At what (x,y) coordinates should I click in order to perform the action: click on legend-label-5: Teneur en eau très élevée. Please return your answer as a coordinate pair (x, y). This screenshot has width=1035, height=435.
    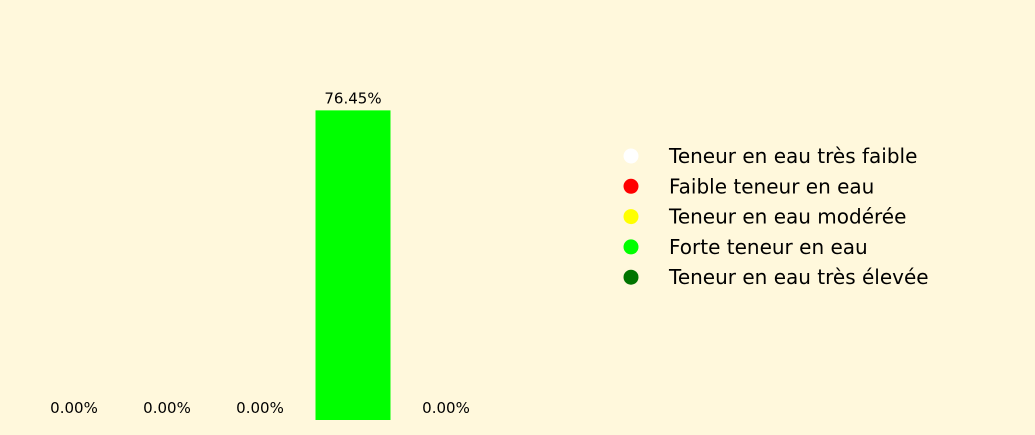
    Looking at the image, I should click on (798, 277).